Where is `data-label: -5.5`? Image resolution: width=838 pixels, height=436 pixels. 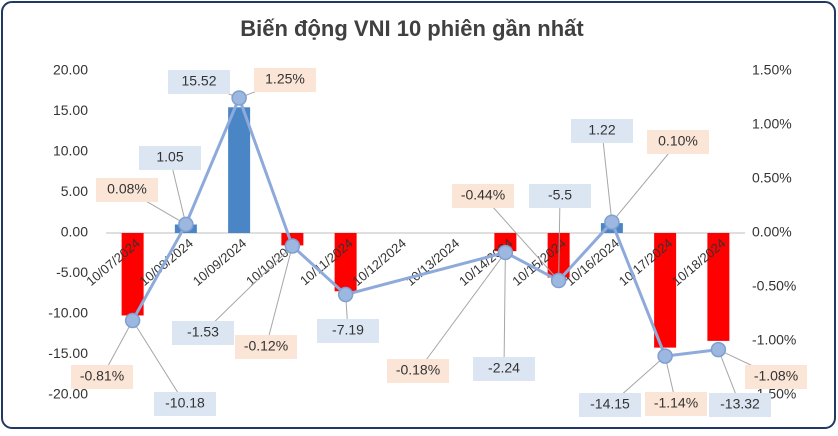 data-label: -5.5 is located at coordinates (560, 195).